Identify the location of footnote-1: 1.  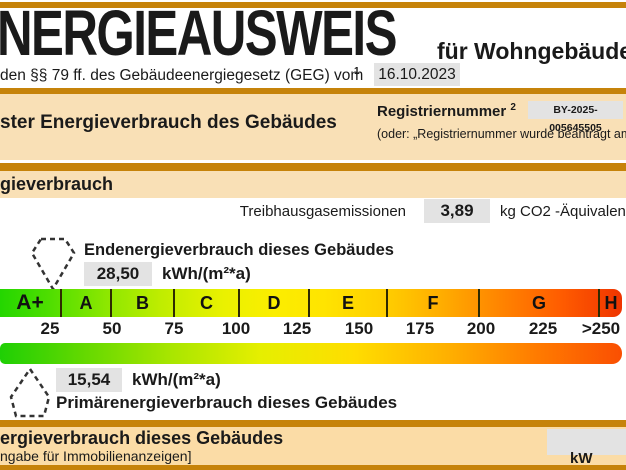
(357, 71).